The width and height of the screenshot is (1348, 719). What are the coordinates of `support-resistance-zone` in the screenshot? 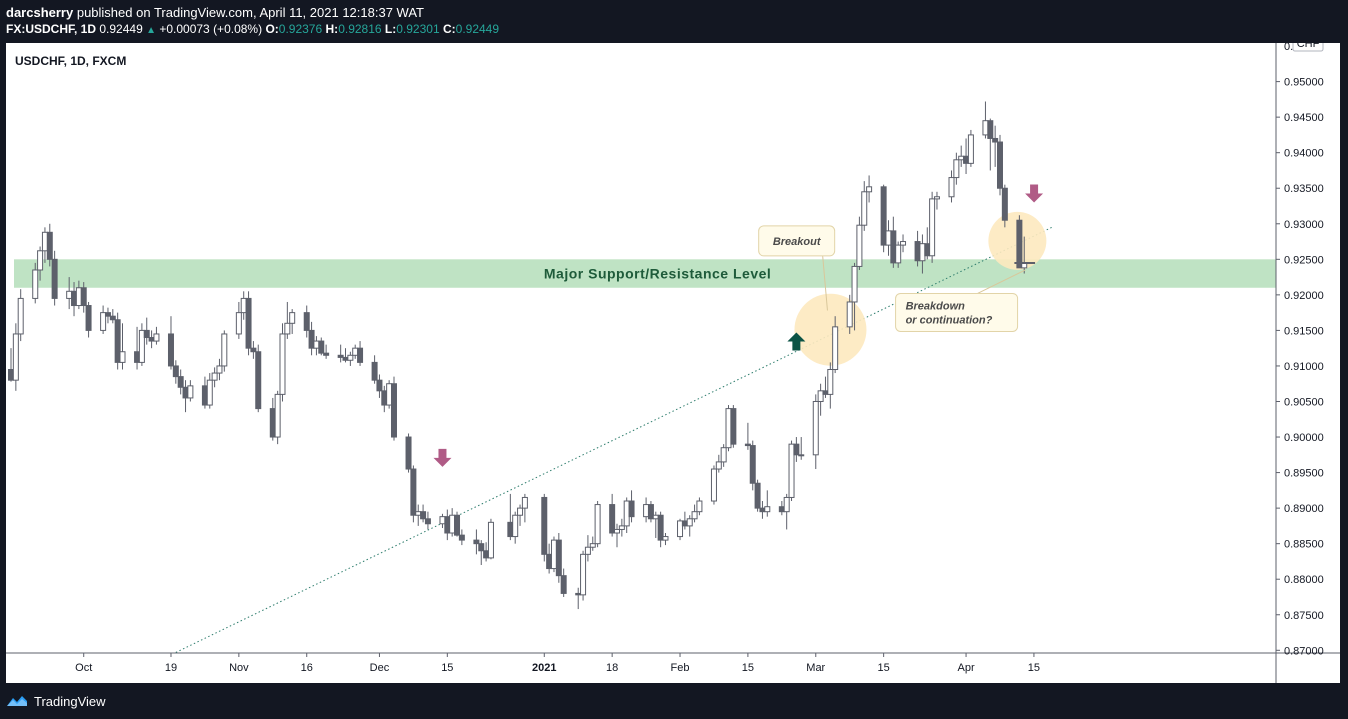 It's located at (645, 273).